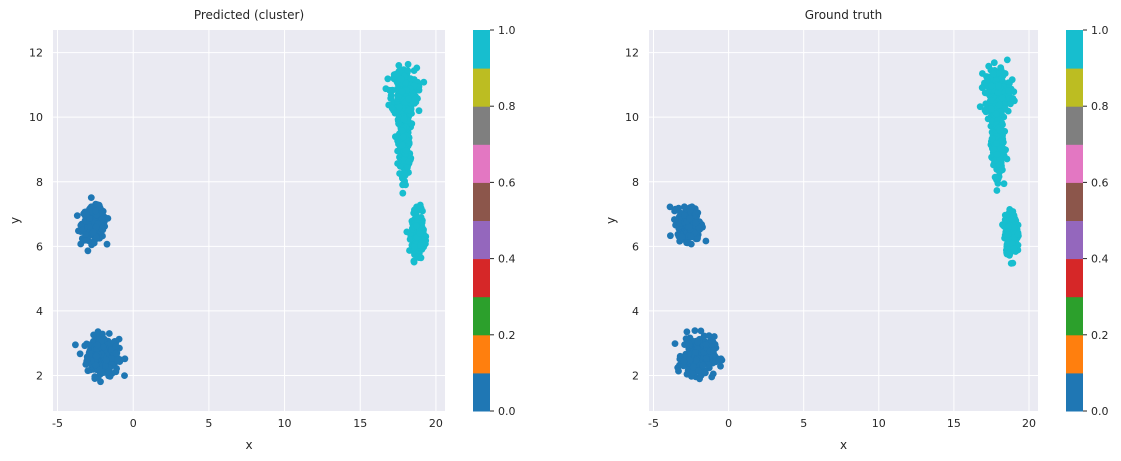 The width and height of the screenshot is (1121, 461). I want to click on x-axis-label: x, so click(843, 445).